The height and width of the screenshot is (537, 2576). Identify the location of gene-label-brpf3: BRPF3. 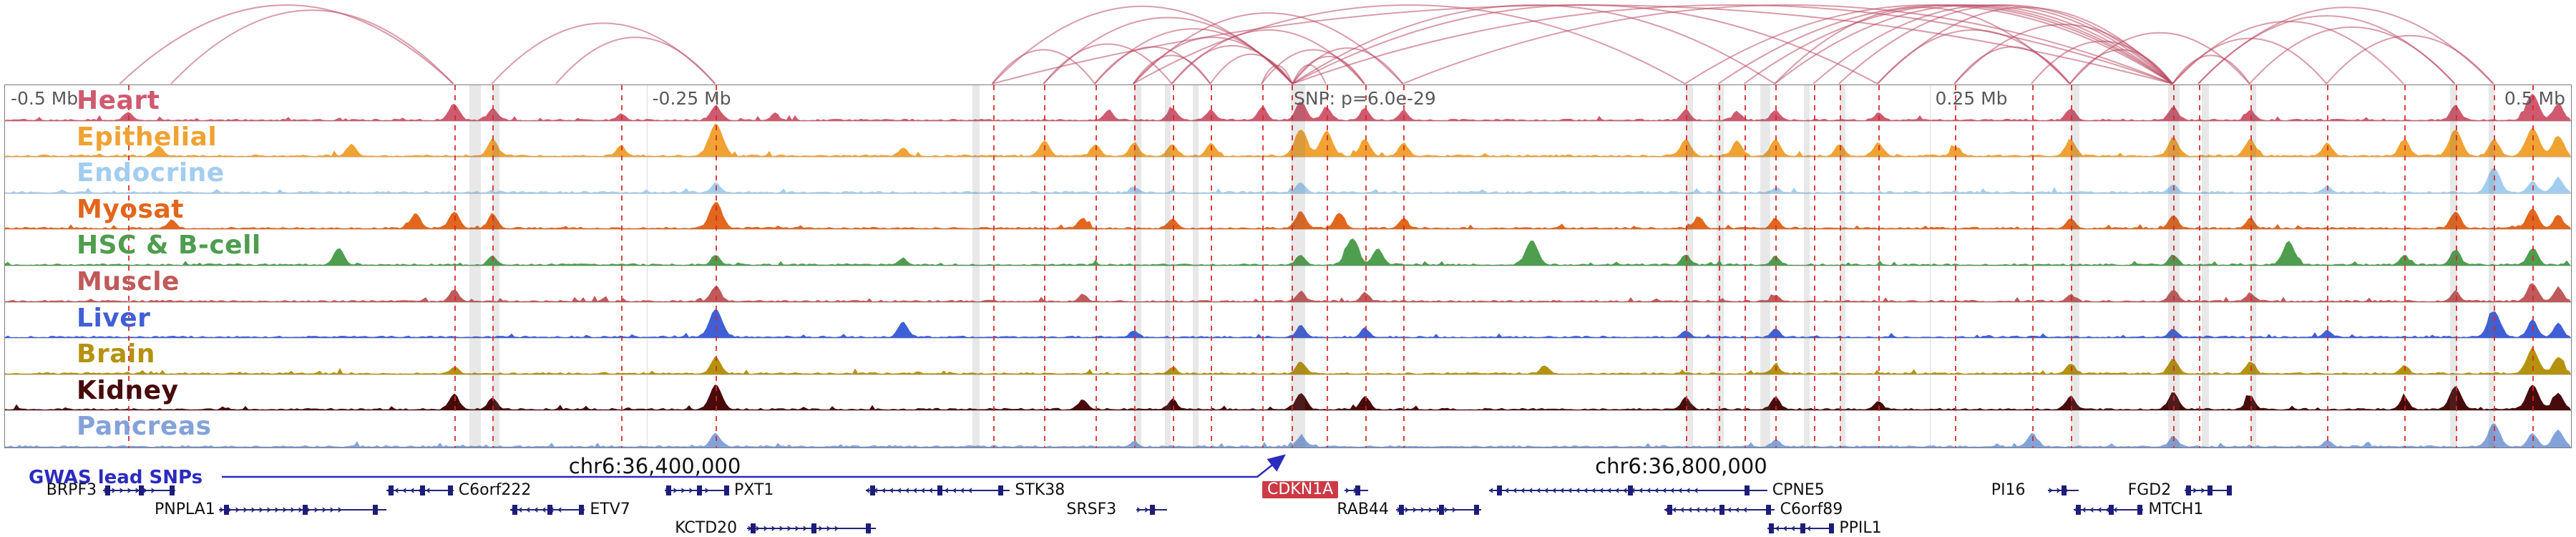
(71, 490).